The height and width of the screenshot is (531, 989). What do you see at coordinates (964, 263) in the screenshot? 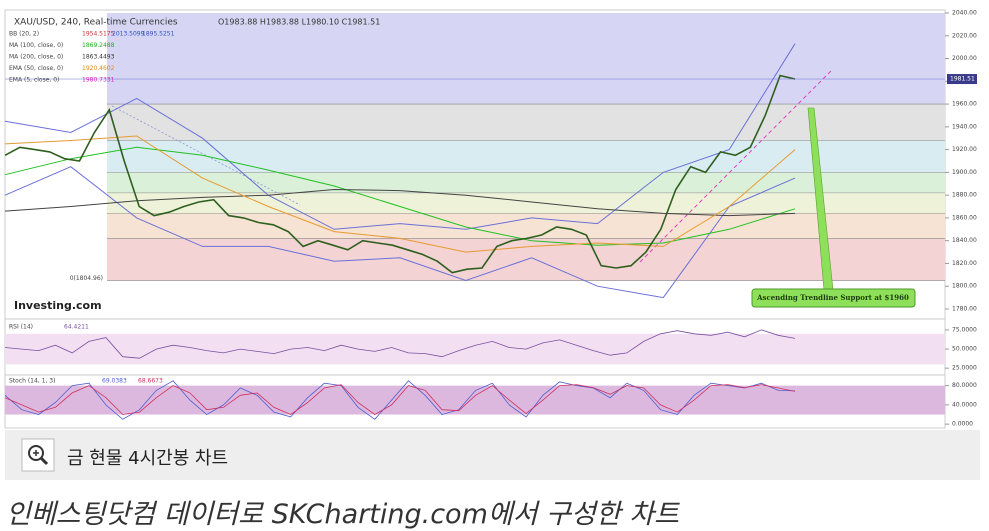
I see `y-tick-label: 1820.00` at bounding box center [964, 263].